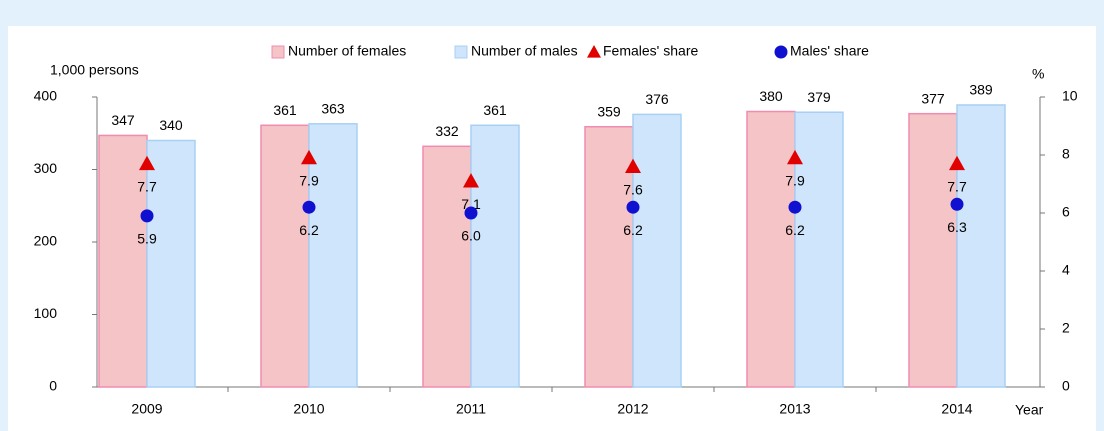 Image resolution: width=1104 pixels, height=431 pixels. What do you see at coordinates (46, 313) in the screenshot?
I see `y-tick-label: 100` at bounding box center [46, 313].